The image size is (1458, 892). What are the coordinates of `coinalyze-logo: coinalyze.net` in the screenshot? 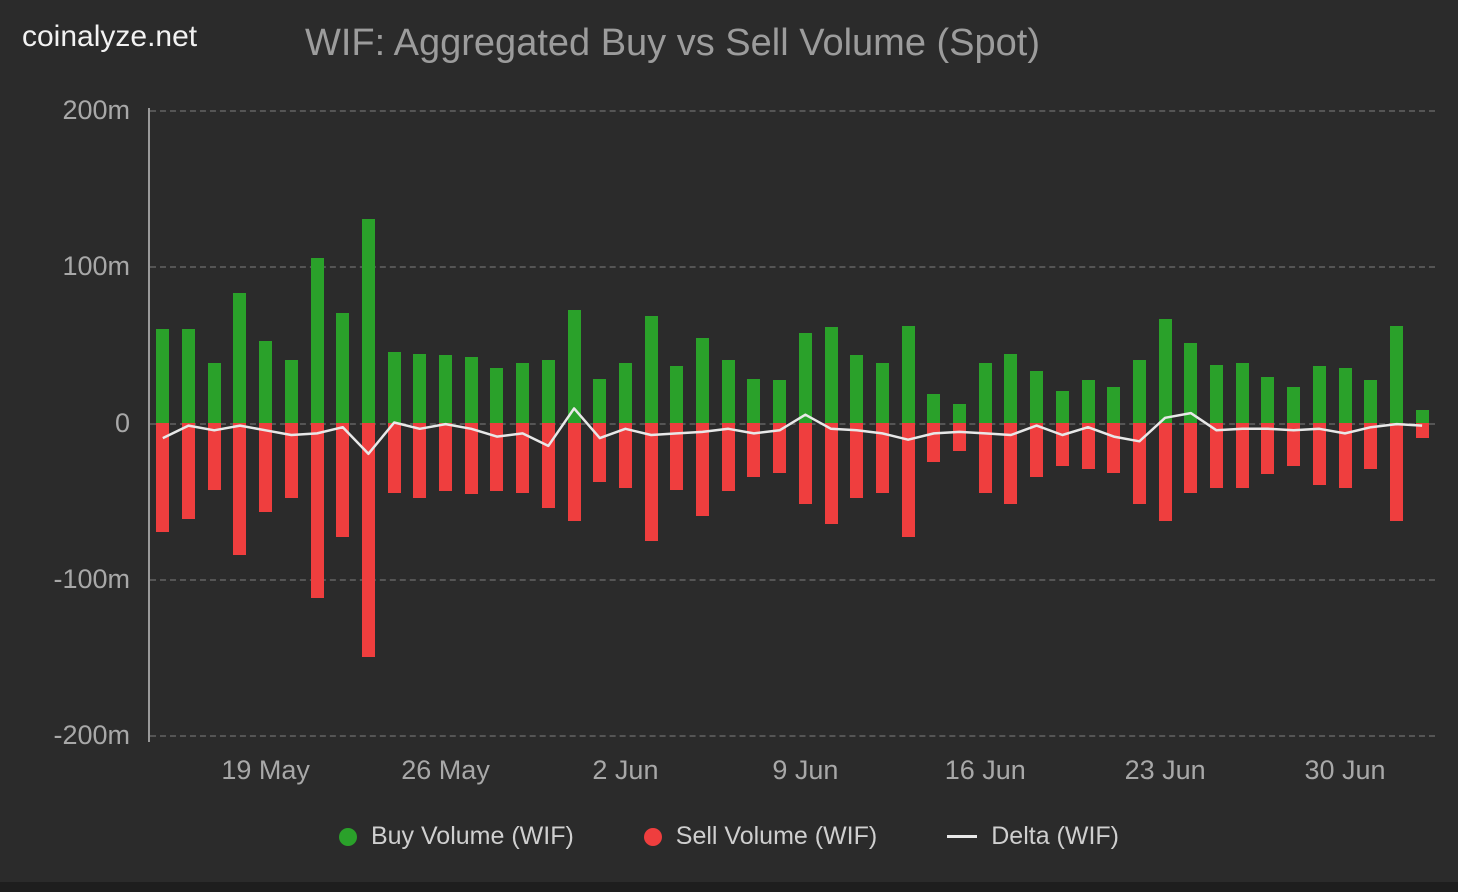 It's located at (110, 36).